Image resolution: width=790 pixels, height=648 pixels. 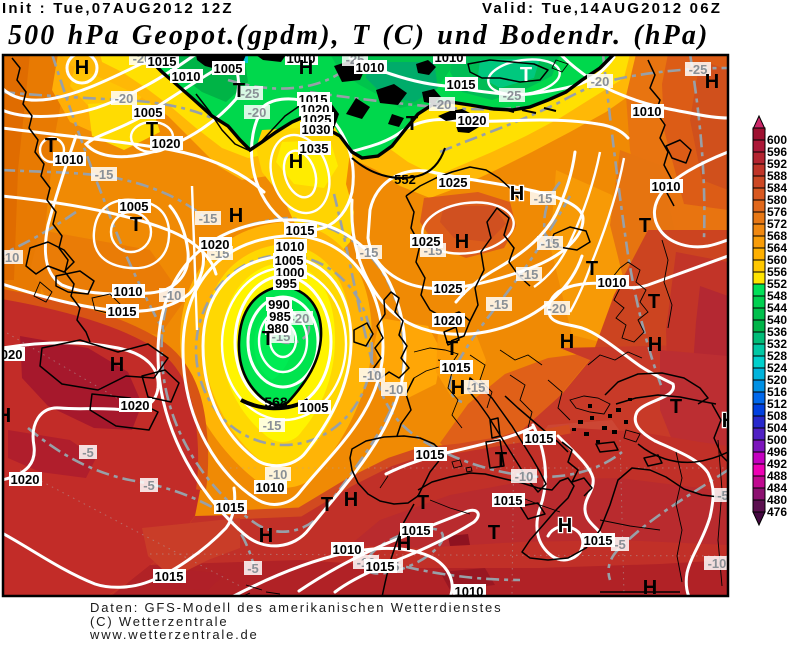 What do you see at coordinates (777, 320) in the screenshot?
I see `svg-text: 540` at bounding box center [777, 320].